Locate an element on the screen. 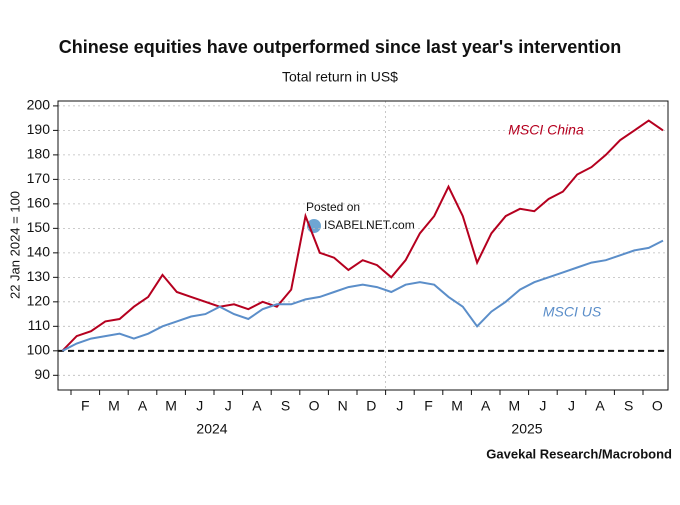 The height and width of the screenshot is (505, 680). y-tick-label: 200 is located at coordinates (39, 105).